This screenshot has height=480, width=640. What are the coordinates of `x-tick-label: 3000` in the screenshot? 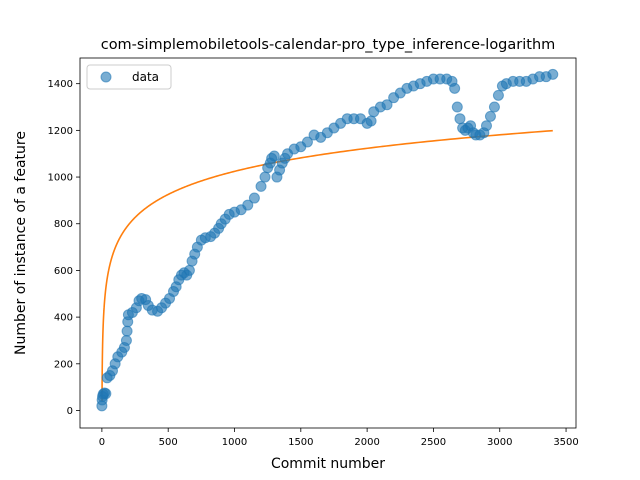 It's located at (499, 442).